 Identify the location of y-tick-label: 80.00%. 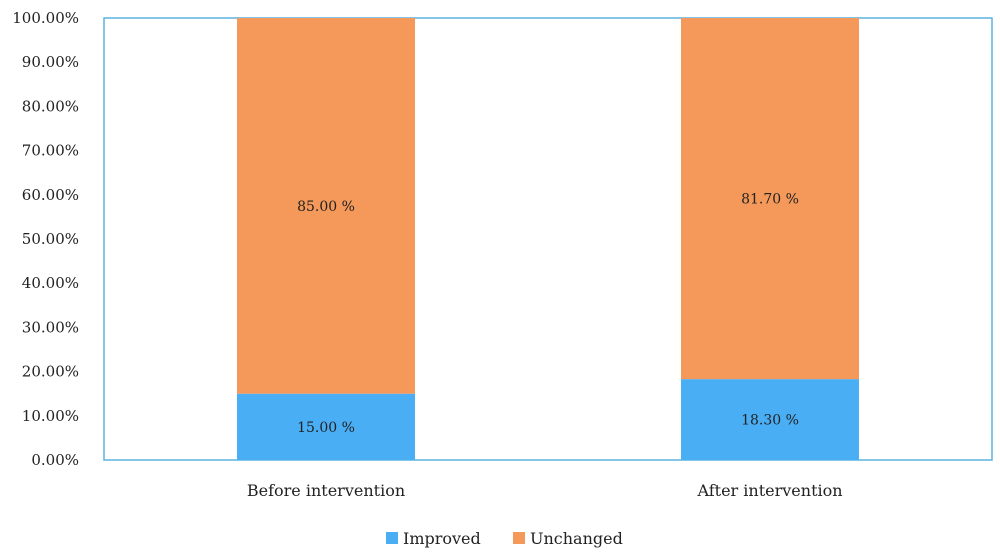
(50, 106).